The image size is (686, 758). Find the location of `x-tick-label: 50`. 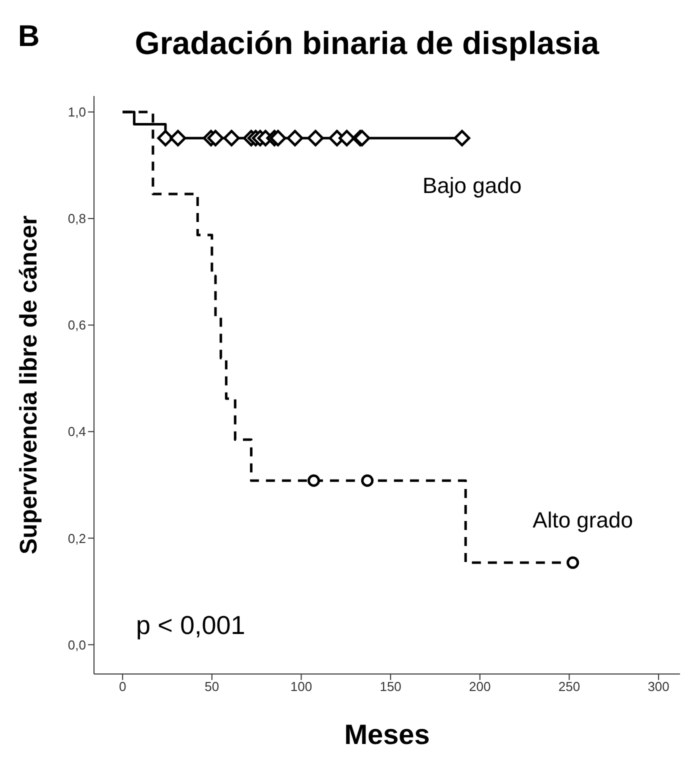

x-tick-label: 50 is located at coordinates (212, 686).